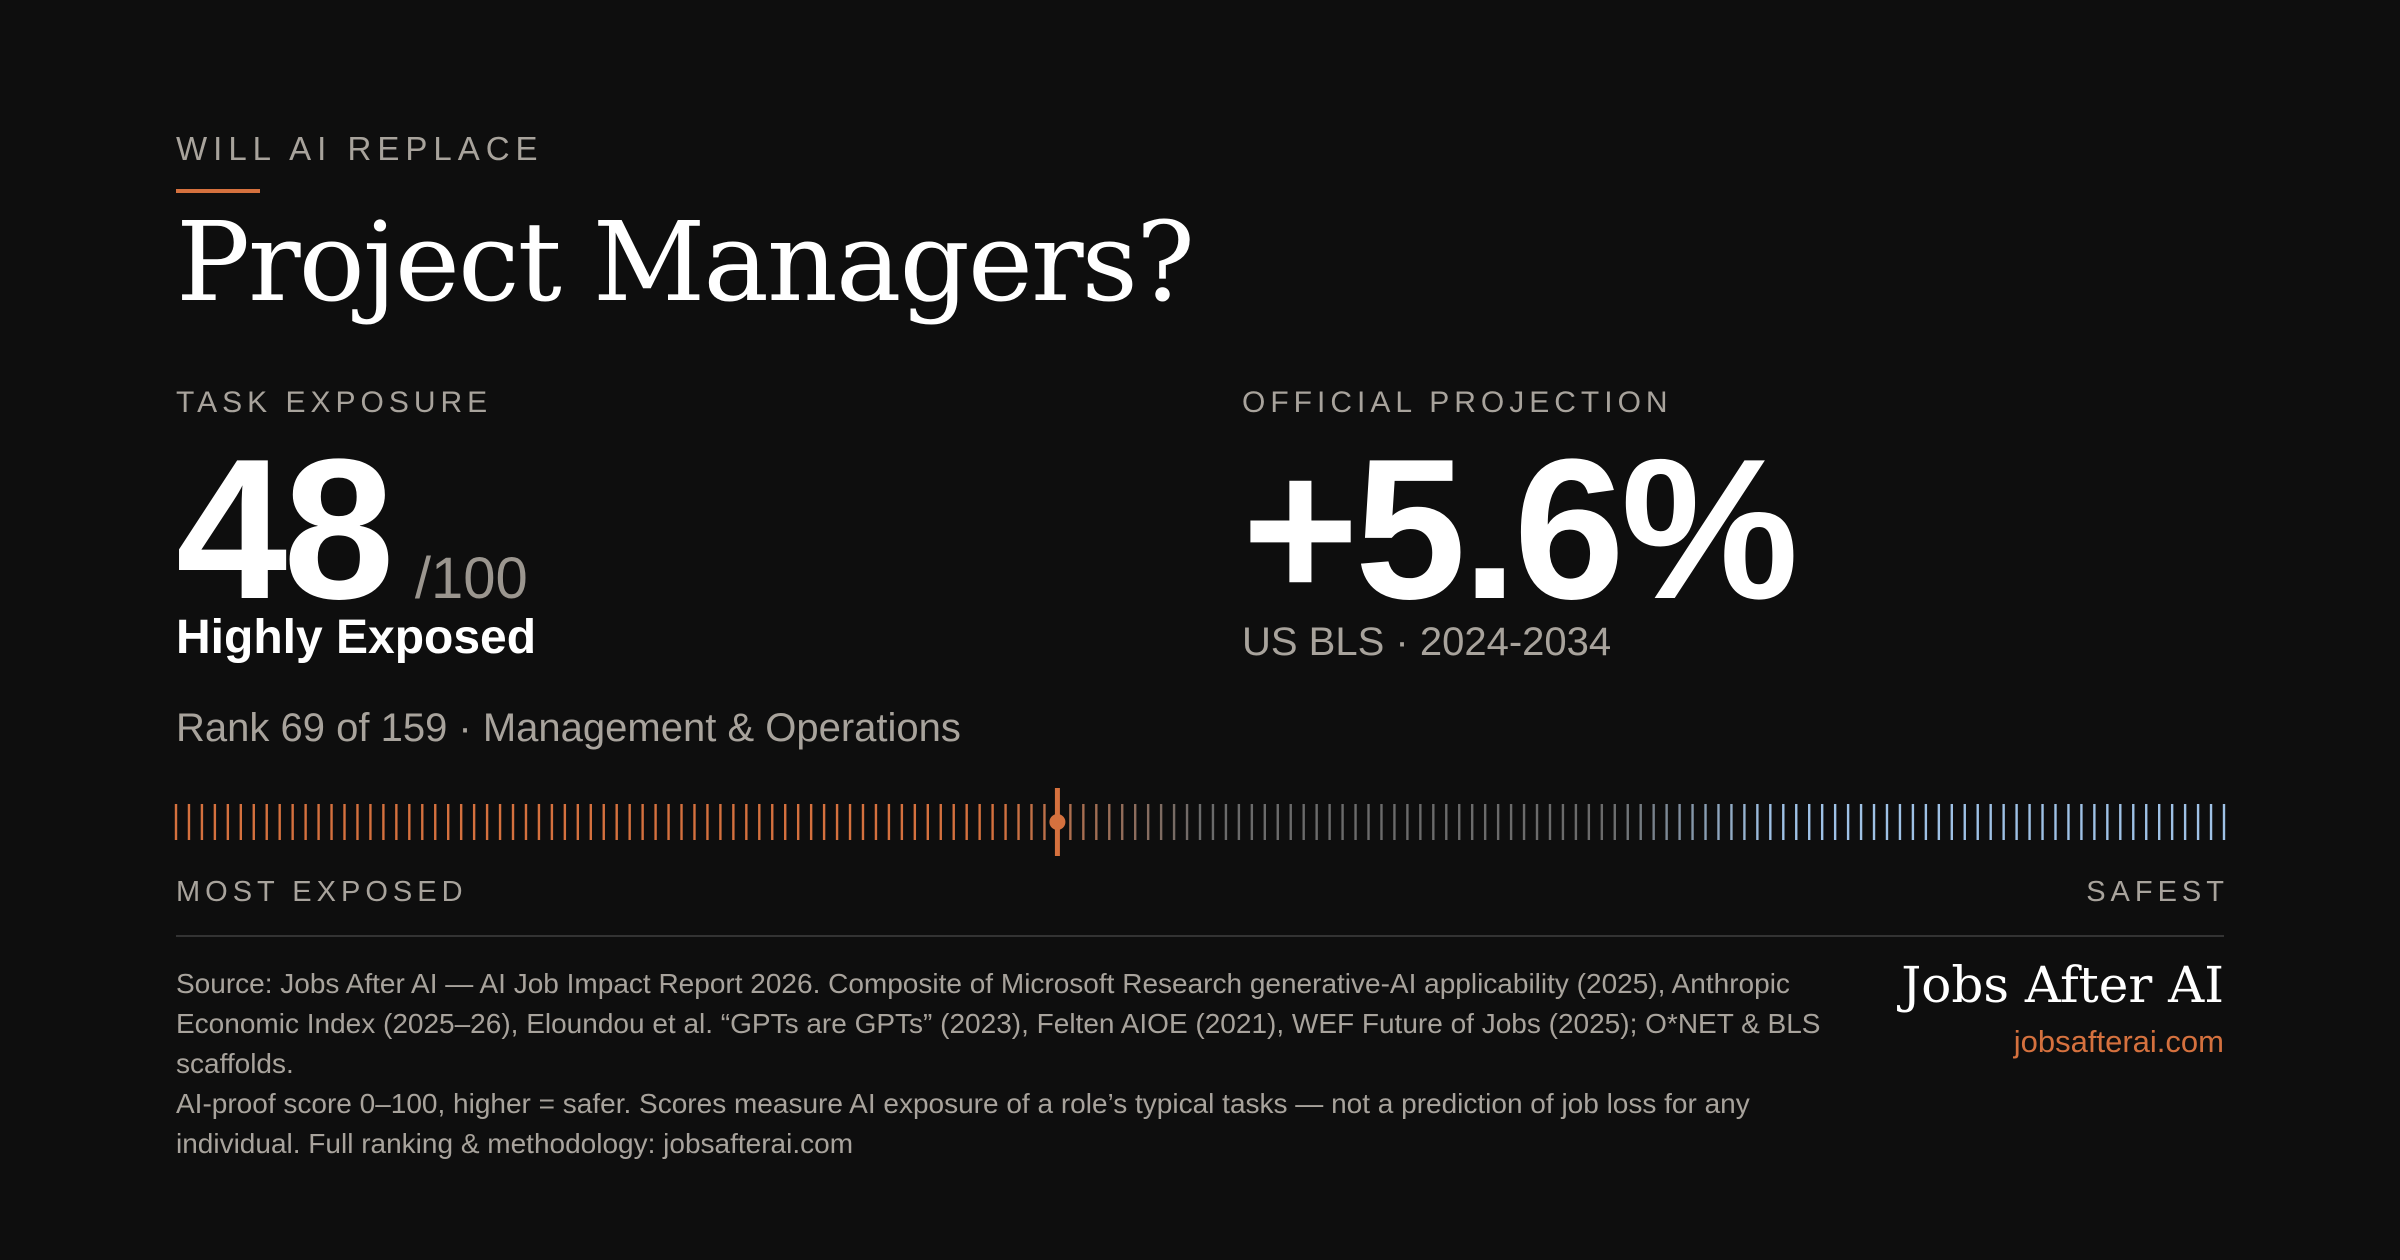  I want to click on exposure-score: 48, so click(285, 529).